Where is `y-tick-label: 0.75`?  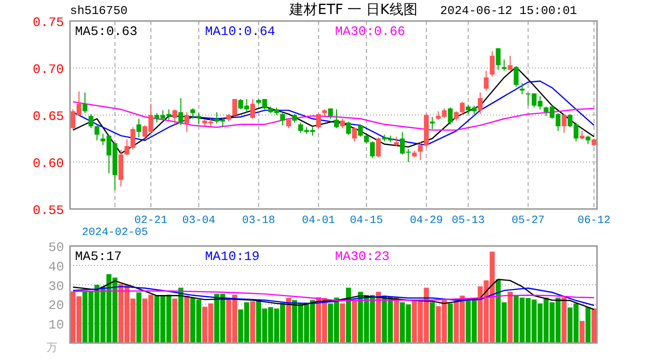
y-tick-label: 0.75 is located at coordinates (48, 22).